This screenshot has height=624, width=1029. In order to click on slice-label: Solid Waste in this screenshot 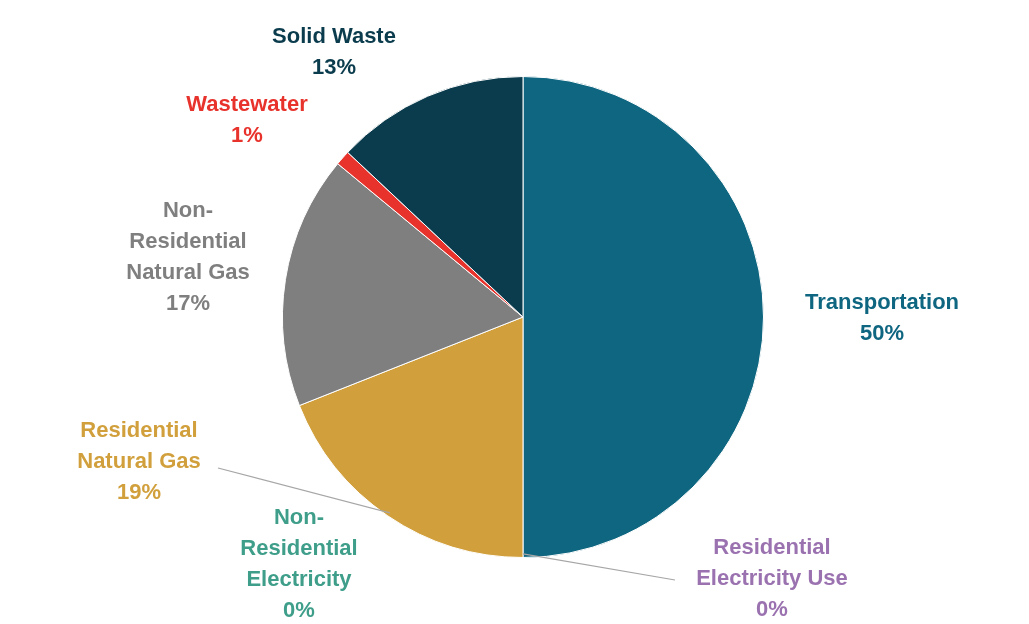, I will do `click(334, 36)`.